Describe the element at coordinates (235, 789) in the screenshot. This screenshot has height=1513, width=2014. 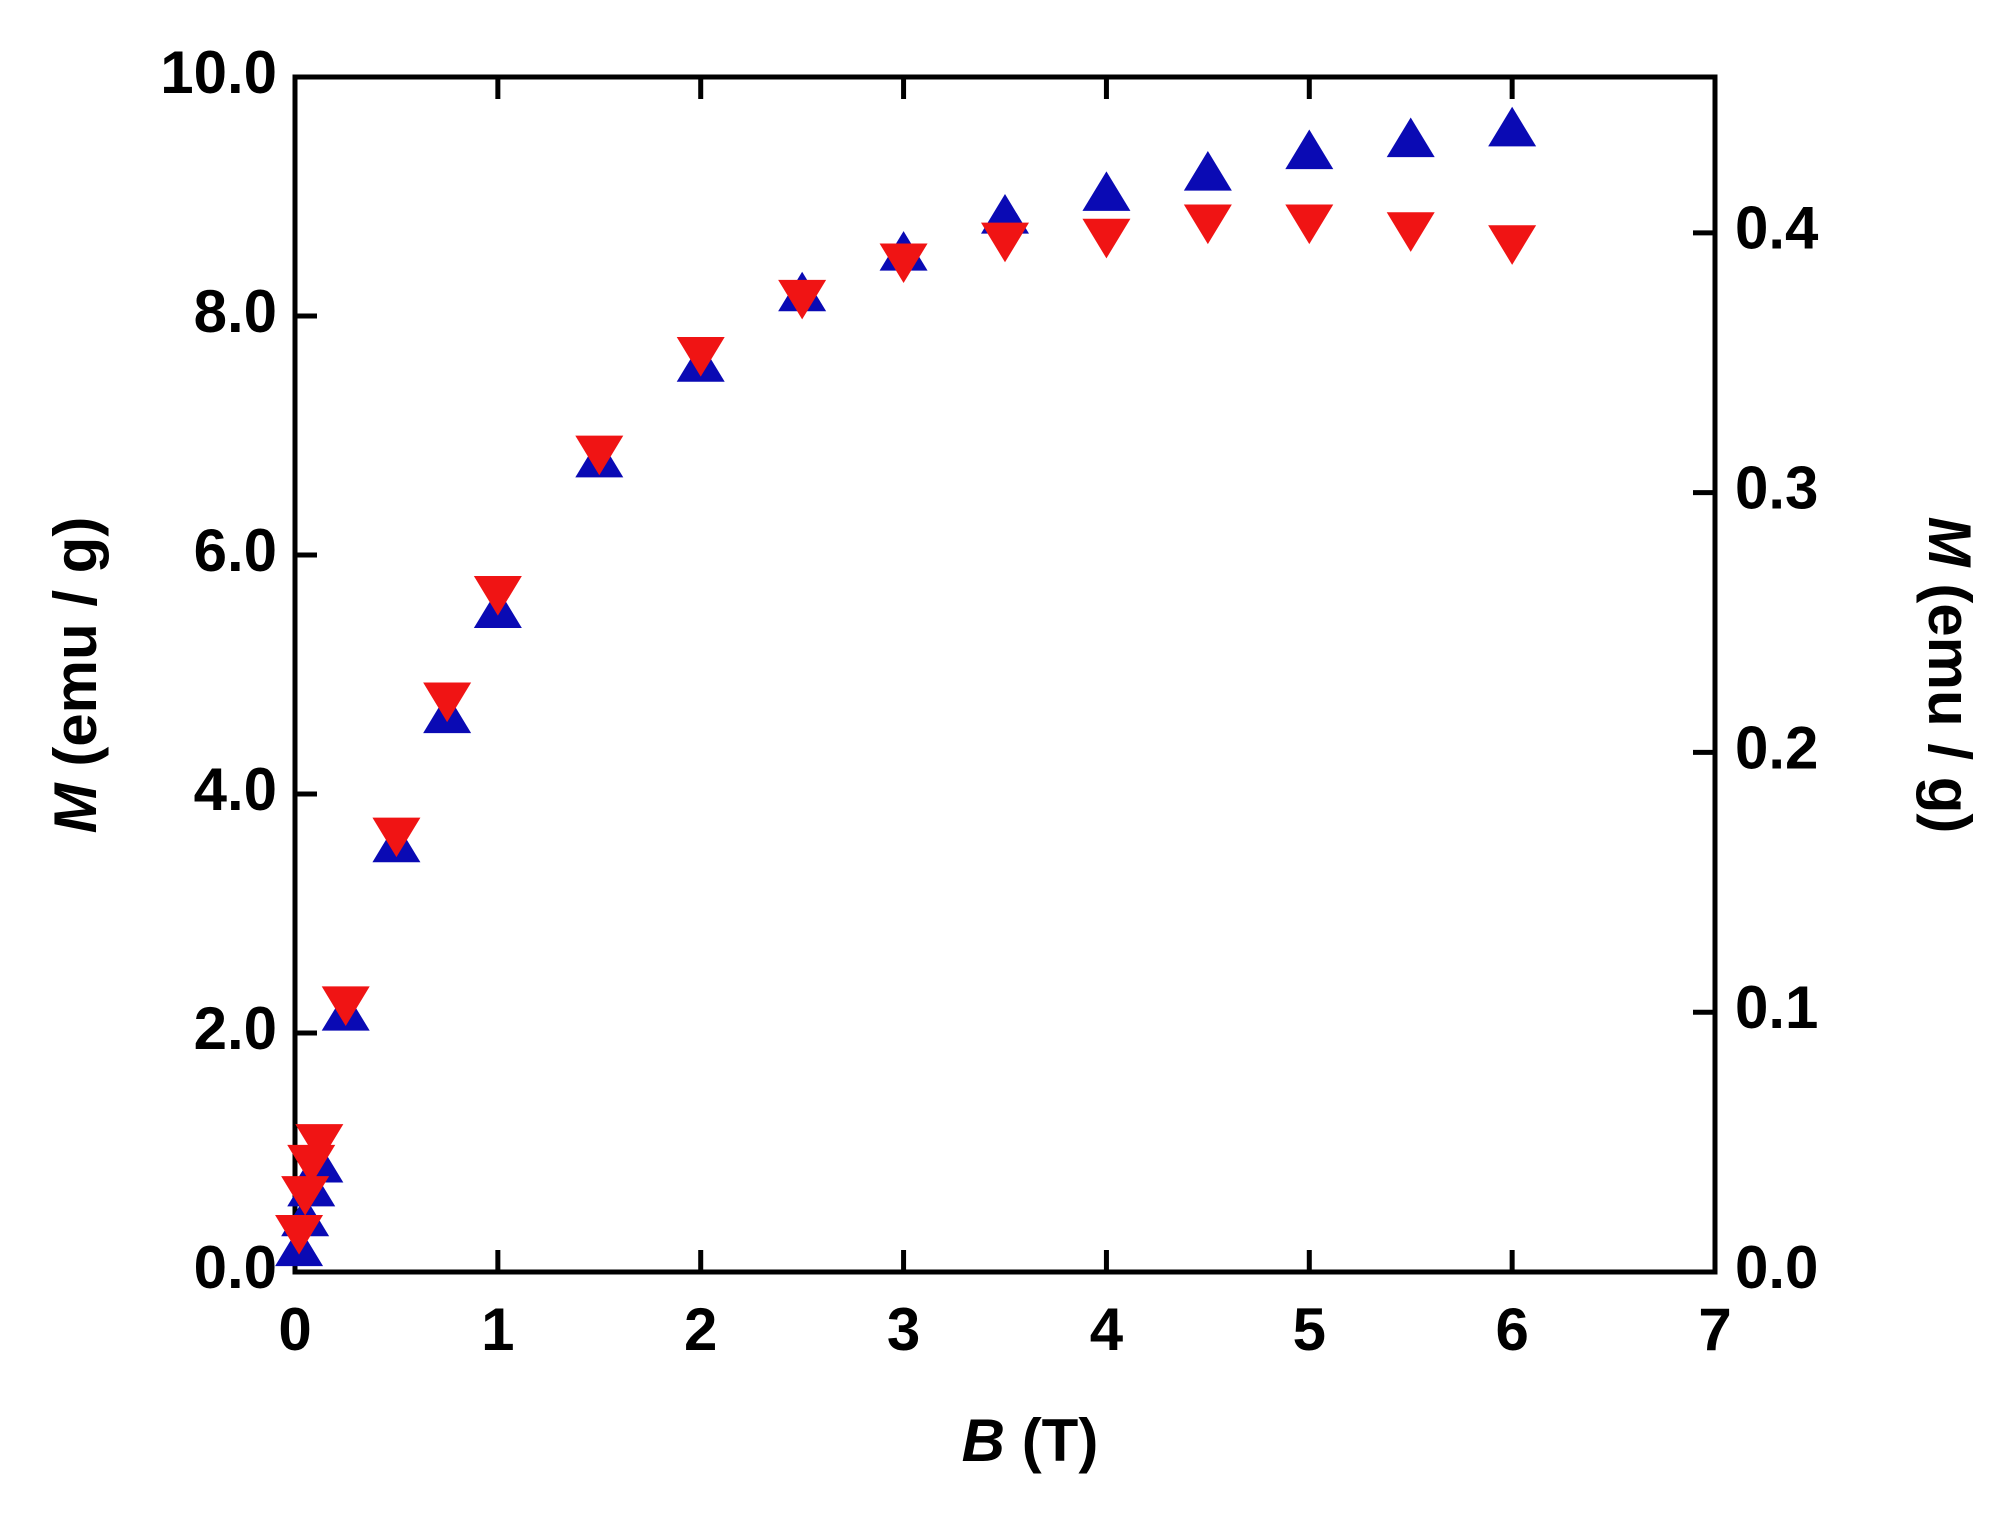
I see `y-tick-label: 4.0` at that location.